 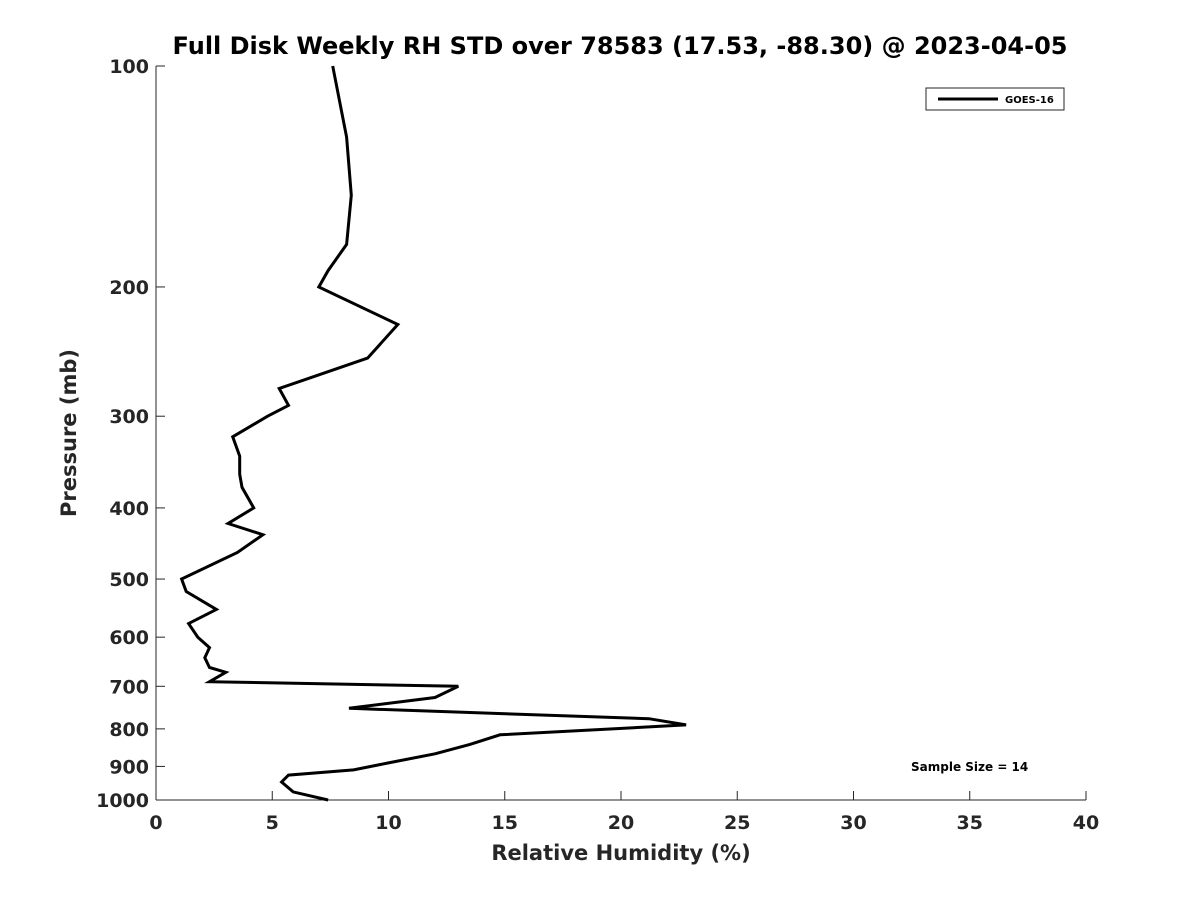 What do you see at coordinates (505, 823) in the screenshot?
I see `x-tick-label: 15` at bounding box center [505, 823].